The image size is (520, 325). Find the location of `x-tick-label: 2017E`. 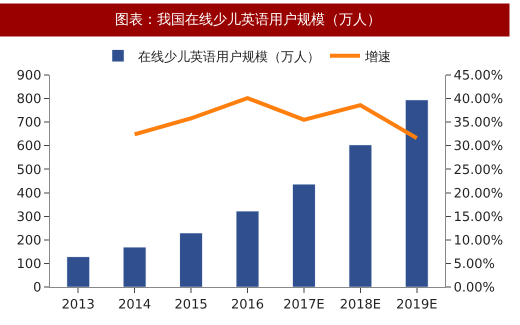

x-tick-label: 2017E is located at coordinates (304, 305).